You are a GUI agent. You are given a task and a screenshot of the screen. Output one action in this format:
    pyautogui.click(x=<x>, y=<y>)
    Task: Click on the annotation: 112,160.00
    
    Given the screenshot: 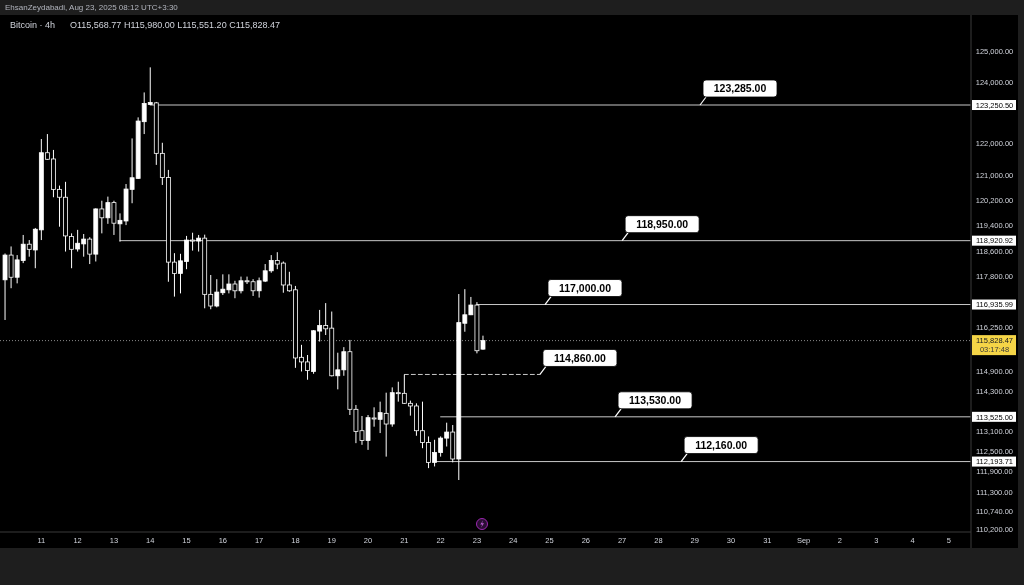 What is the action you would take?
    pyautogui.click(x=721, y=444)
    